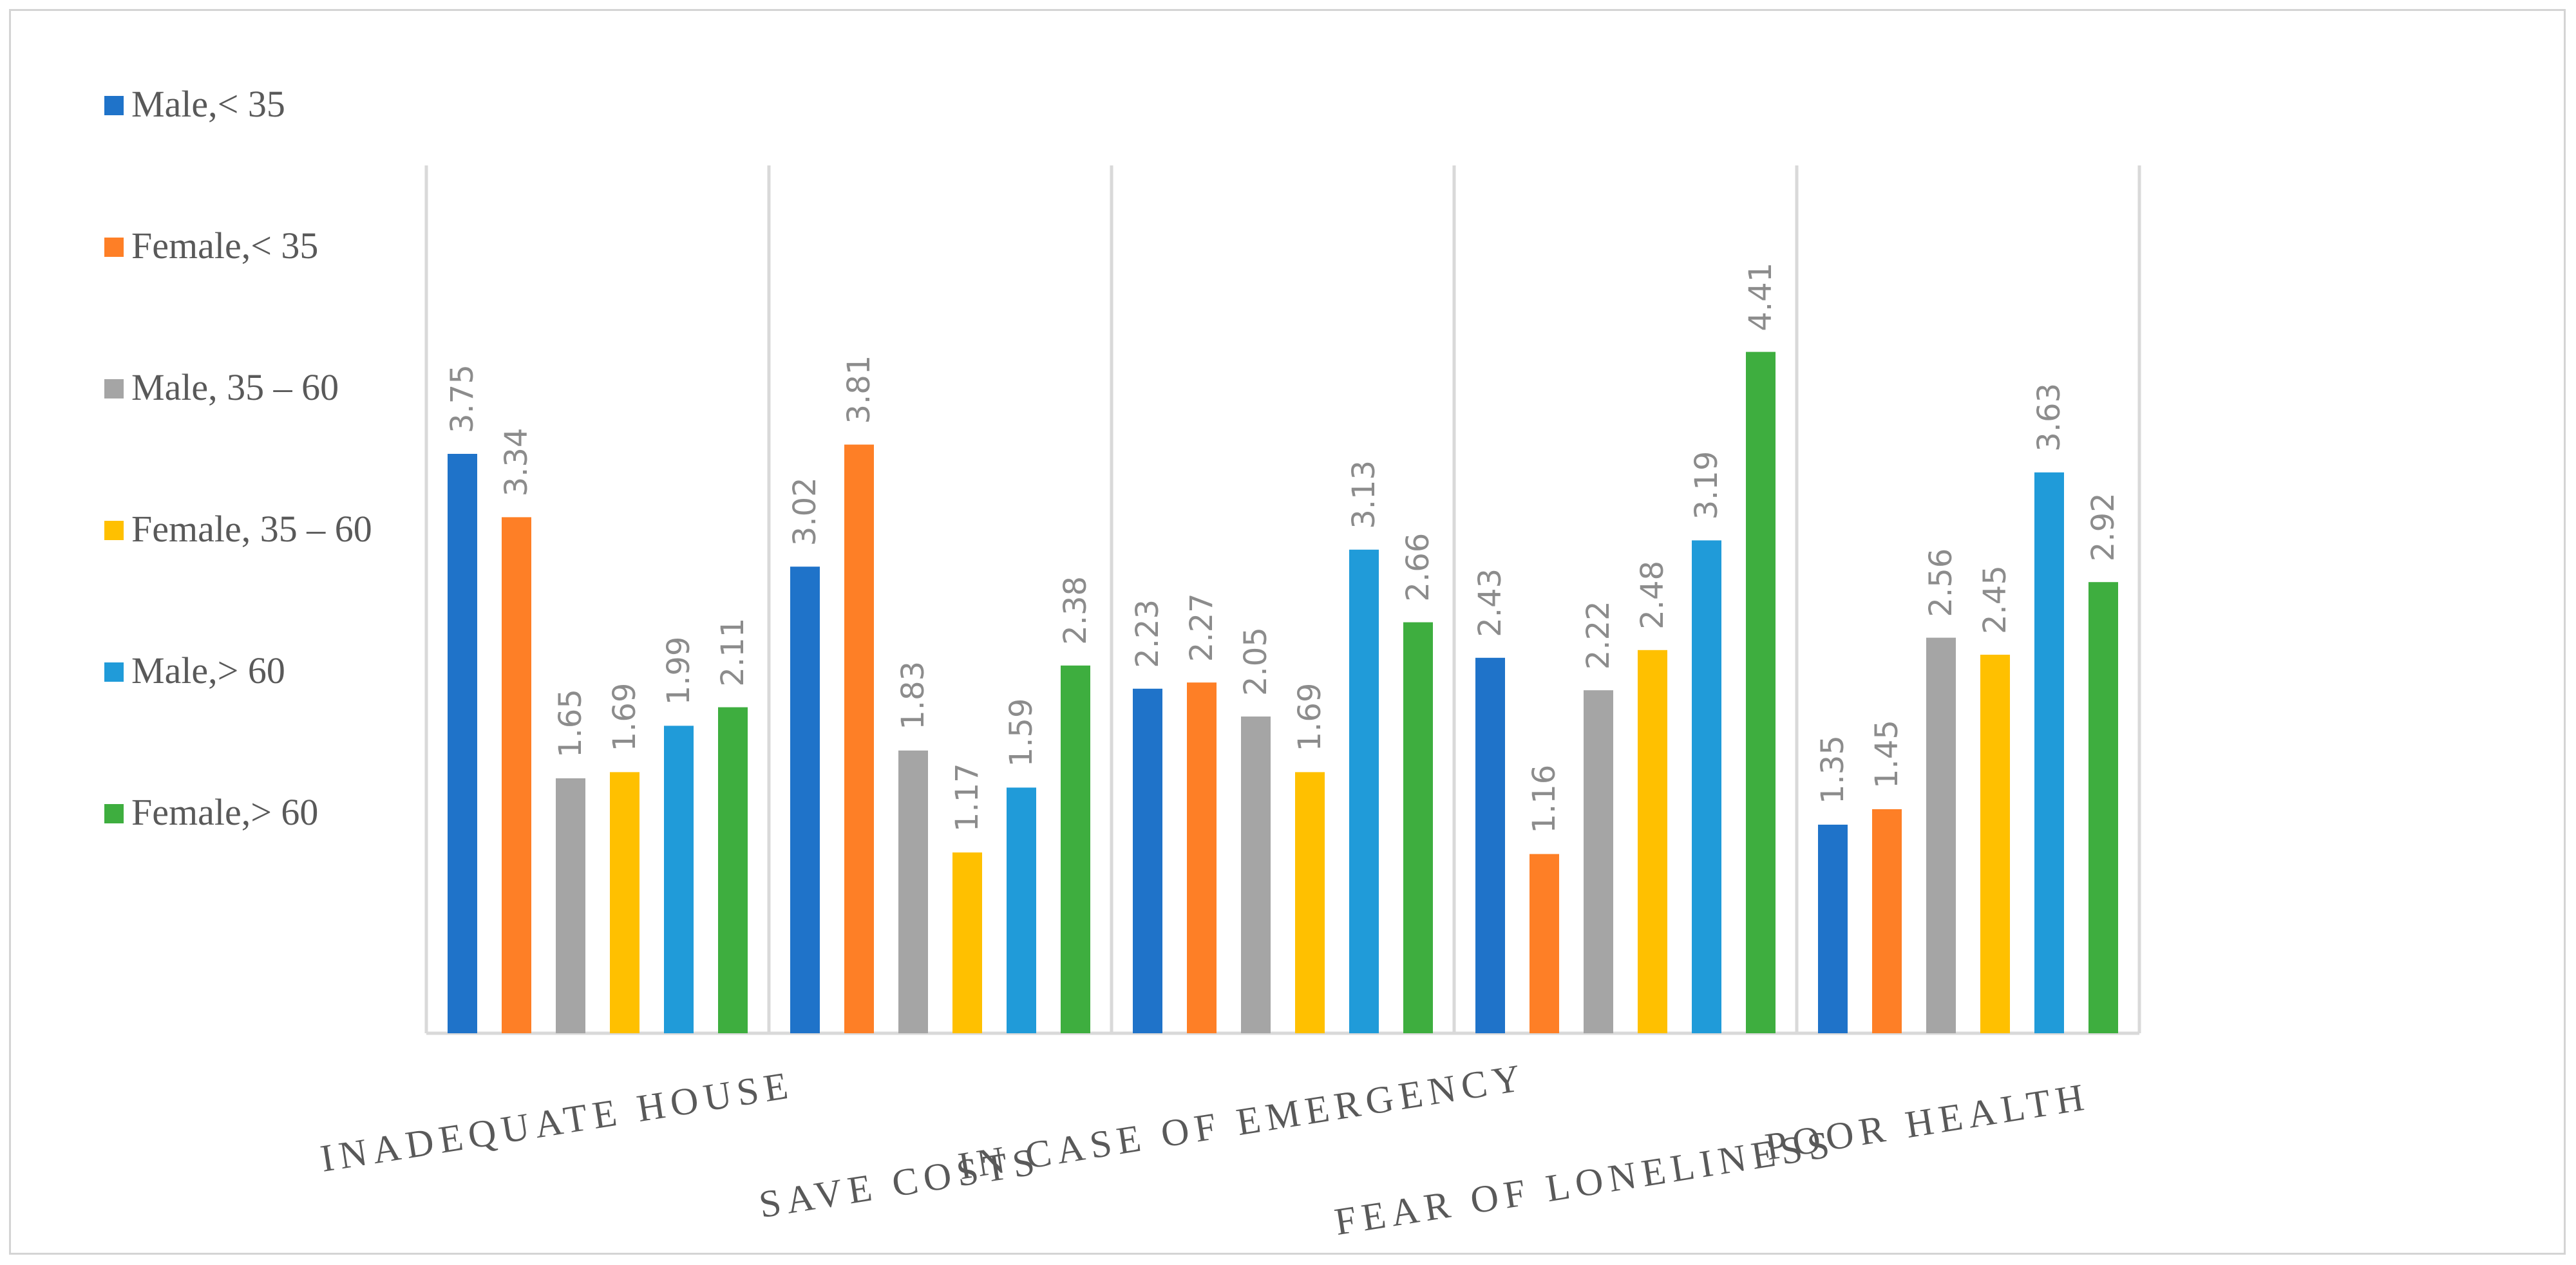  I want to click on data-label: 1.35, so click(1833, 769).